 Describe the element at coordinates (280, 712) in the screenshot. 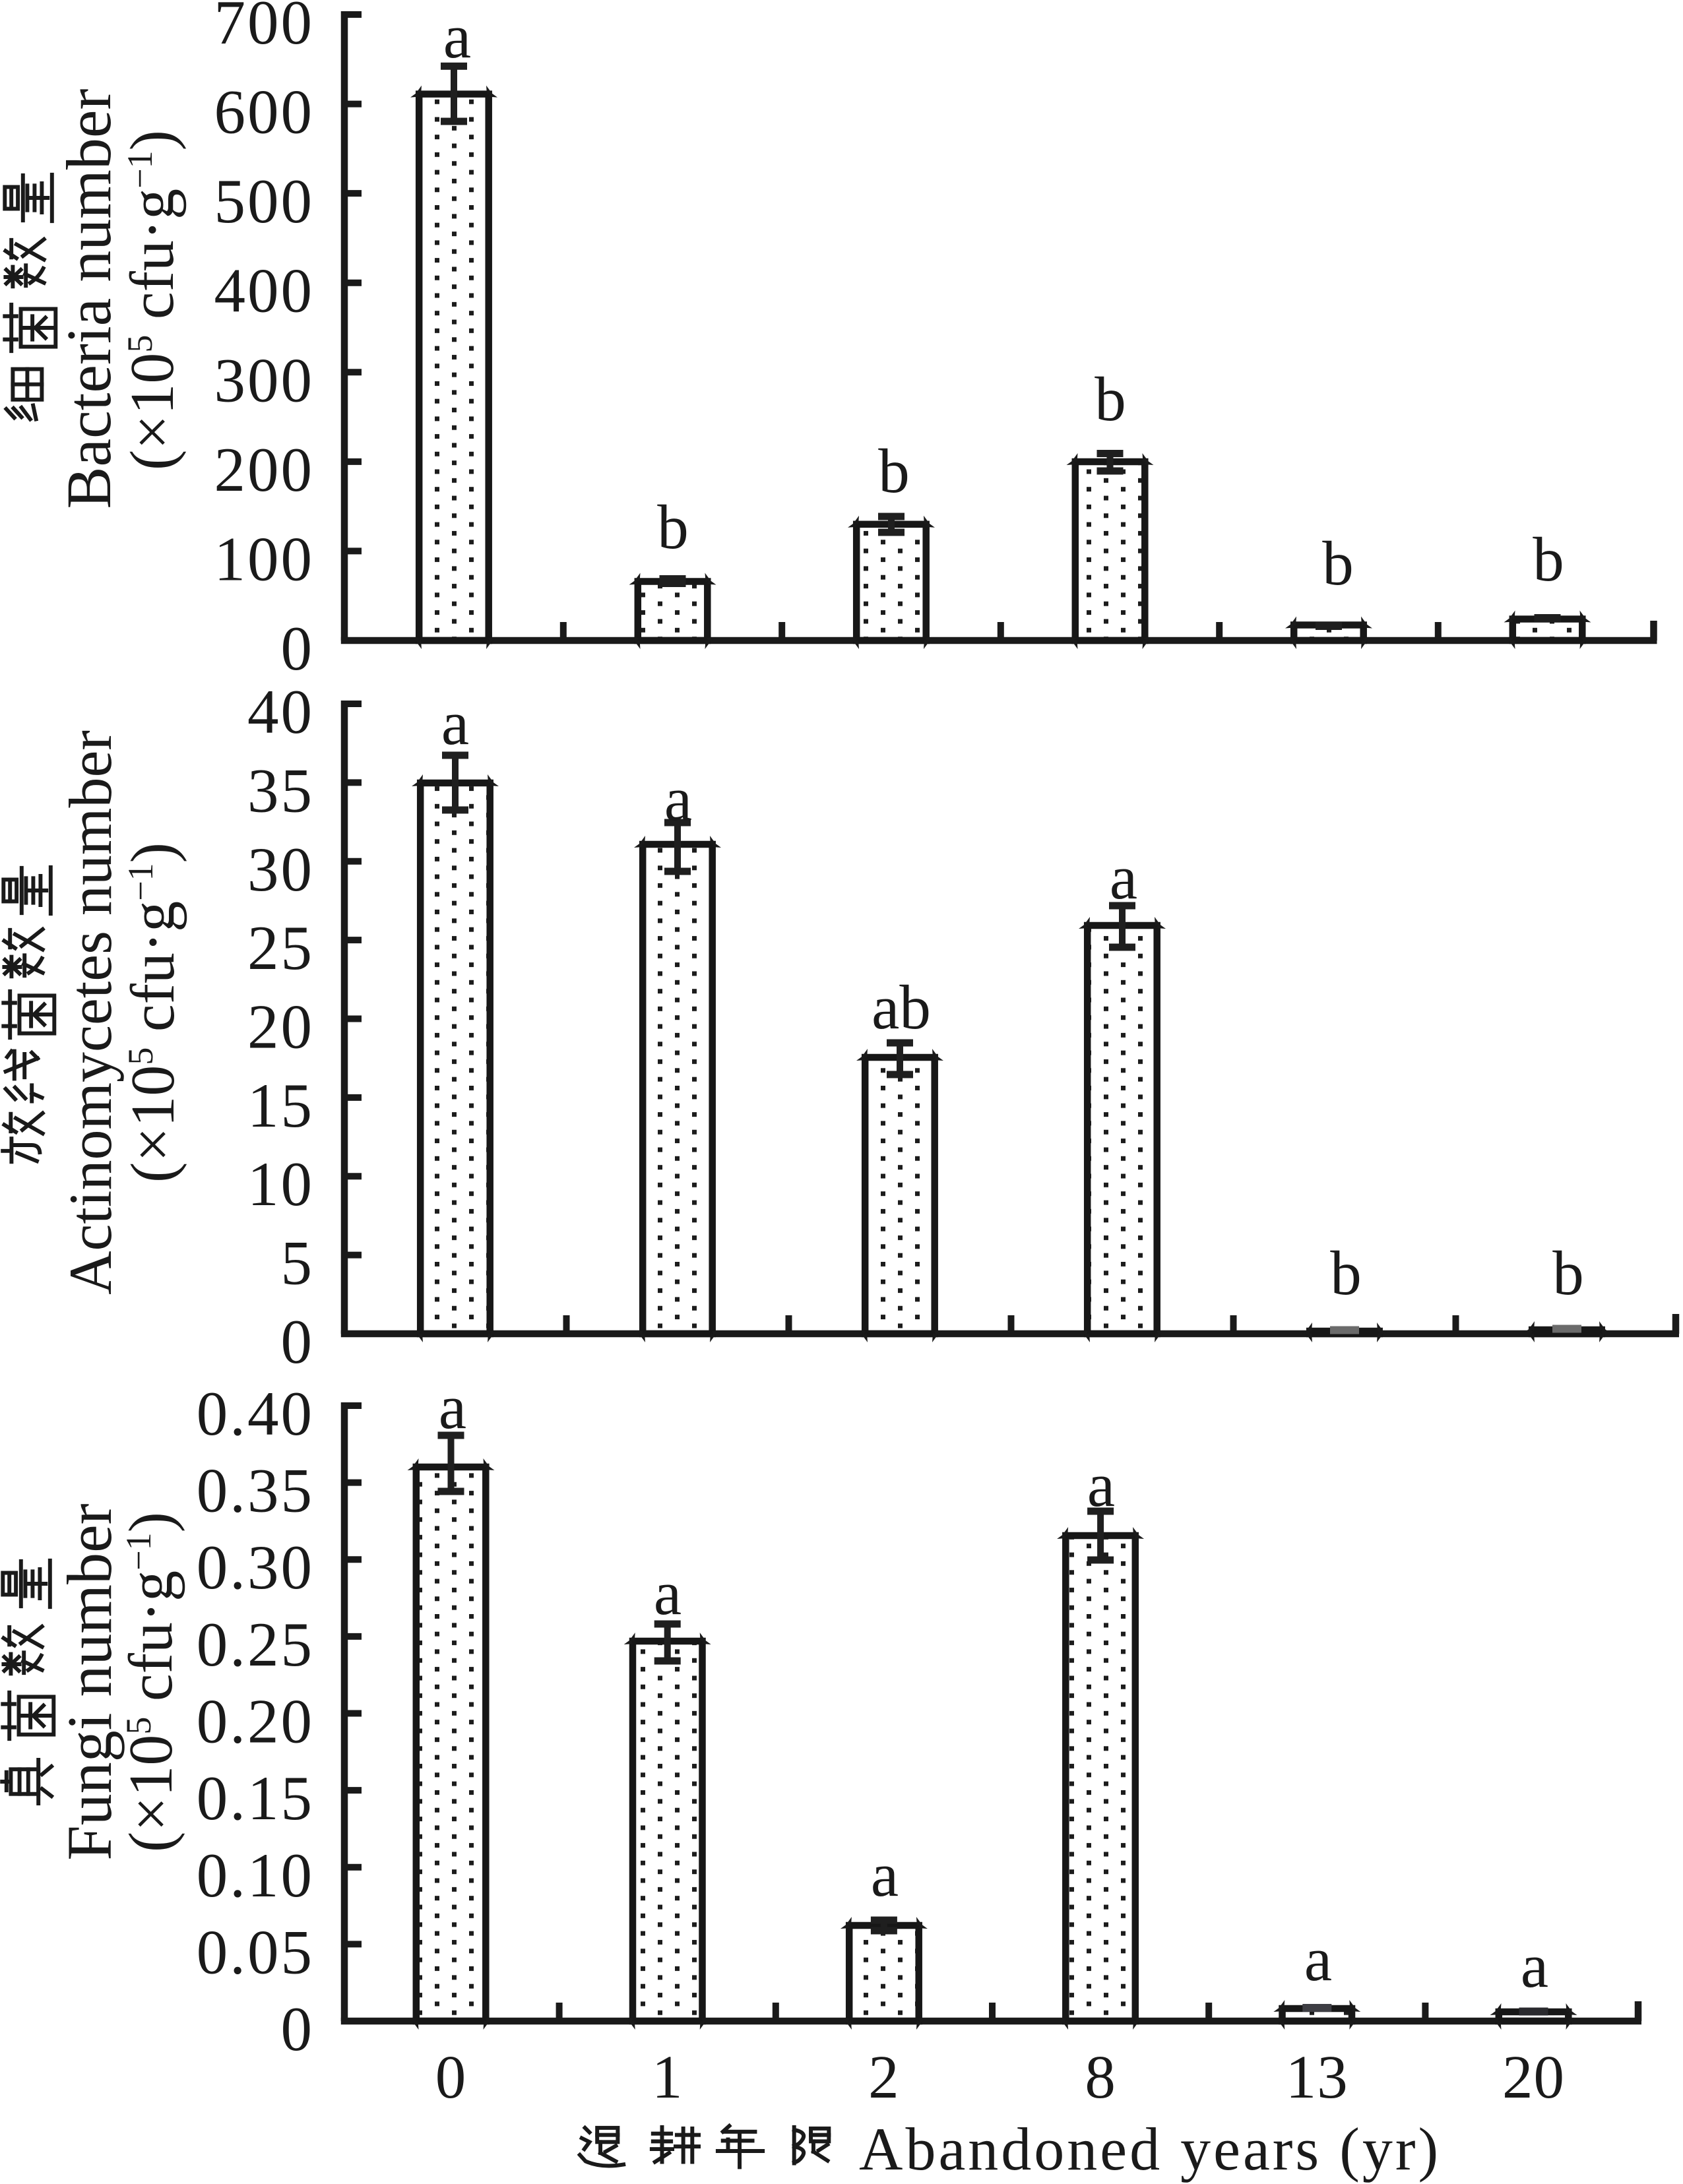

I see `svg-text: 40` at that location.